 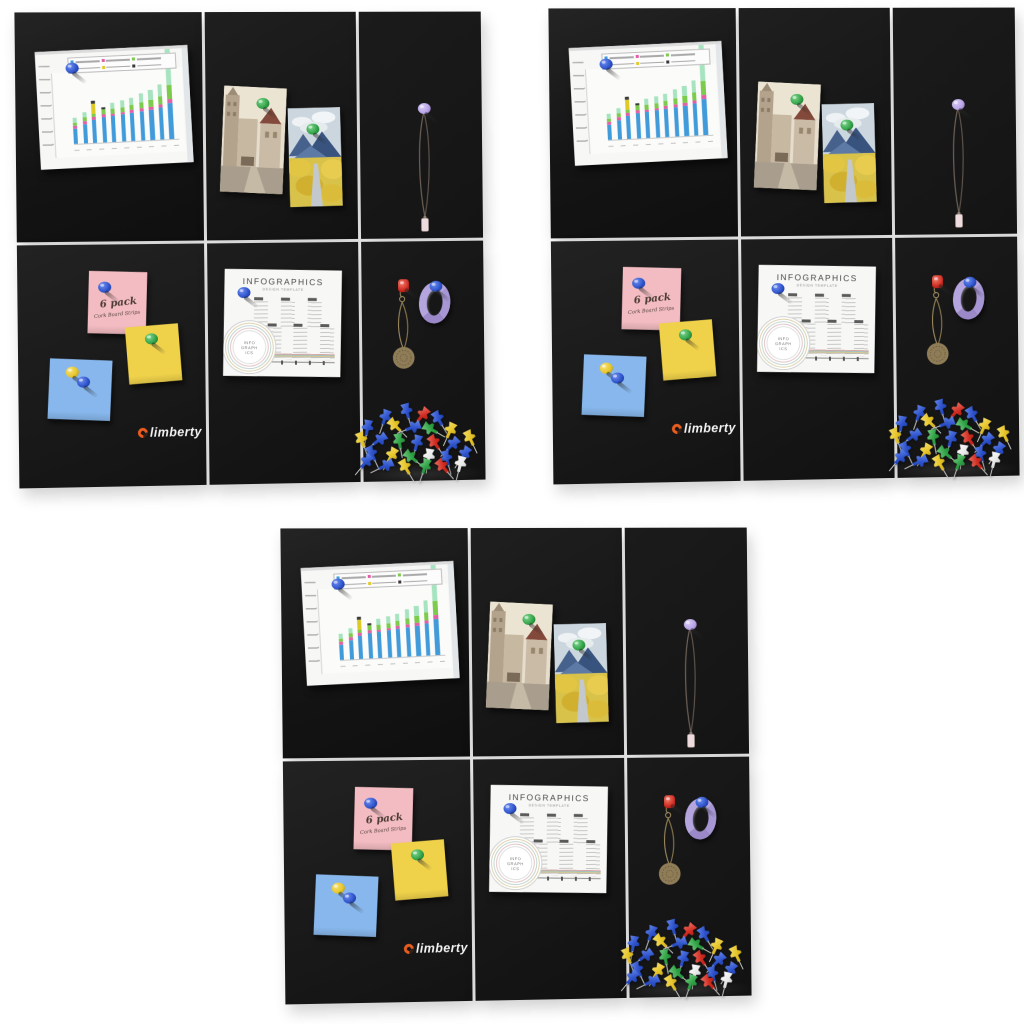 What do you see at coordinates (519, 656) in the screenshot?
I see `photo-city-sepia` at bounding box center [519, 656].